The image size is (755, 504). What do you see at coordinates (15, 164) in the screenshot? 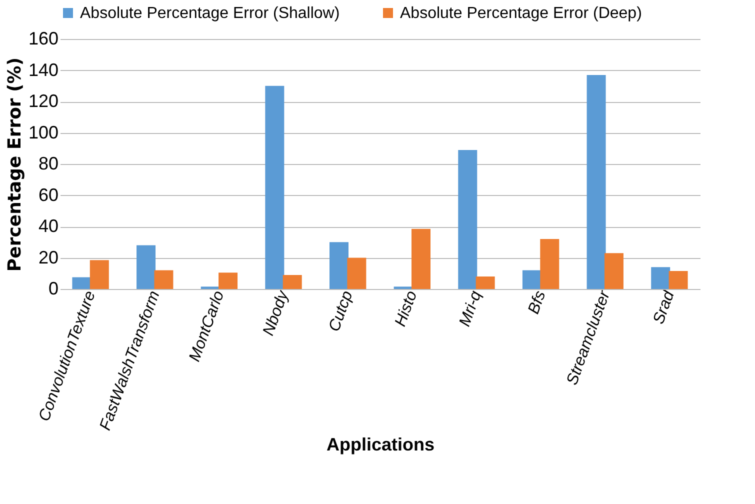
I see `y-axis-title: Percentage Error (%)` at bounding box center [15, 164].